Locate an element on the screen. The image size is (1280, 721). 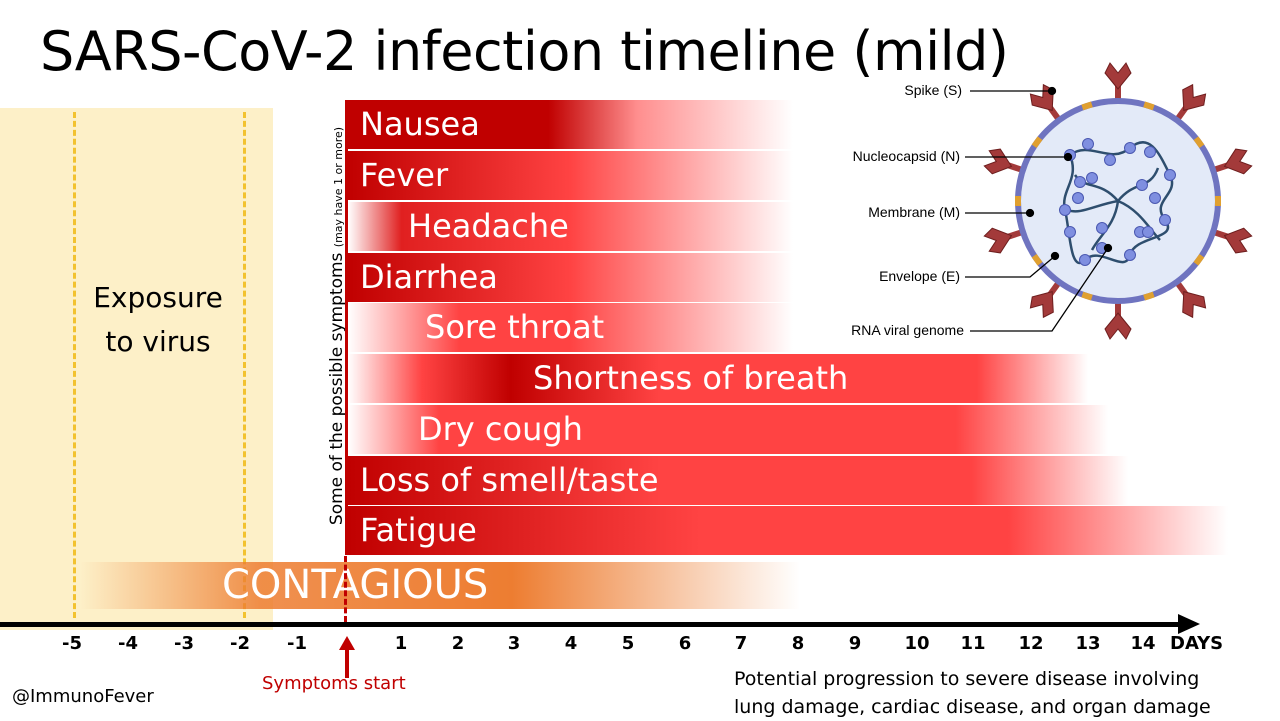
contagious-bar is located at coordinates (440, 585).